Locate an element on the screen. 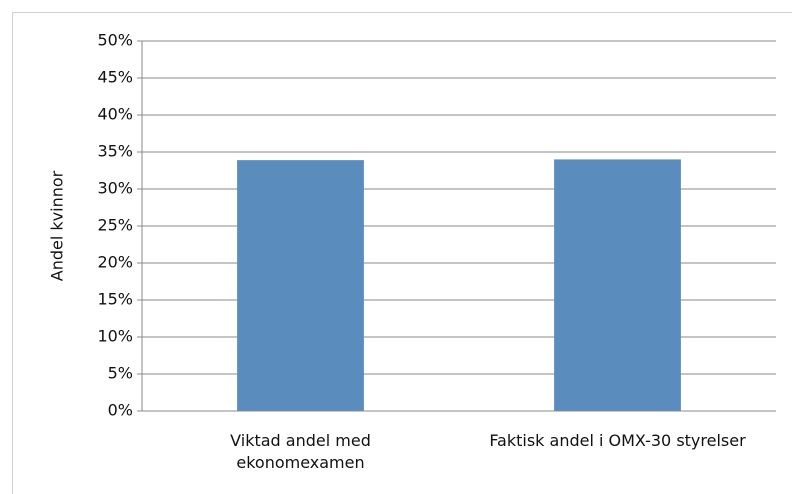 The width and height of the screenshot is (792, 494). y-tick-label: 30% is located at coordinates (115, 188).